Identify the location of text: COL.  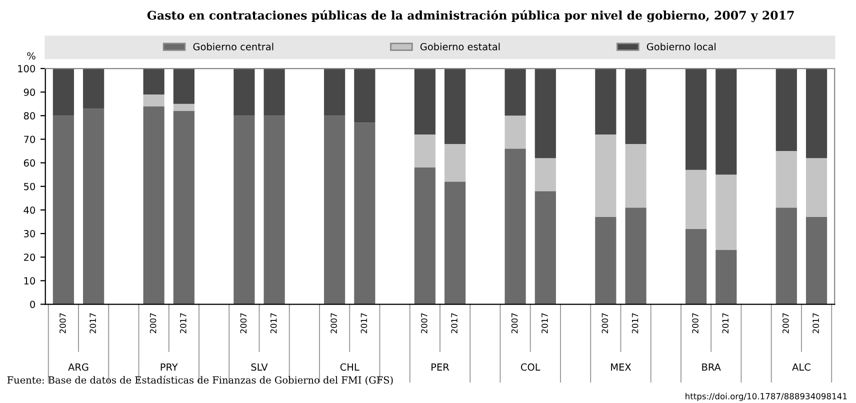
(530, 367).